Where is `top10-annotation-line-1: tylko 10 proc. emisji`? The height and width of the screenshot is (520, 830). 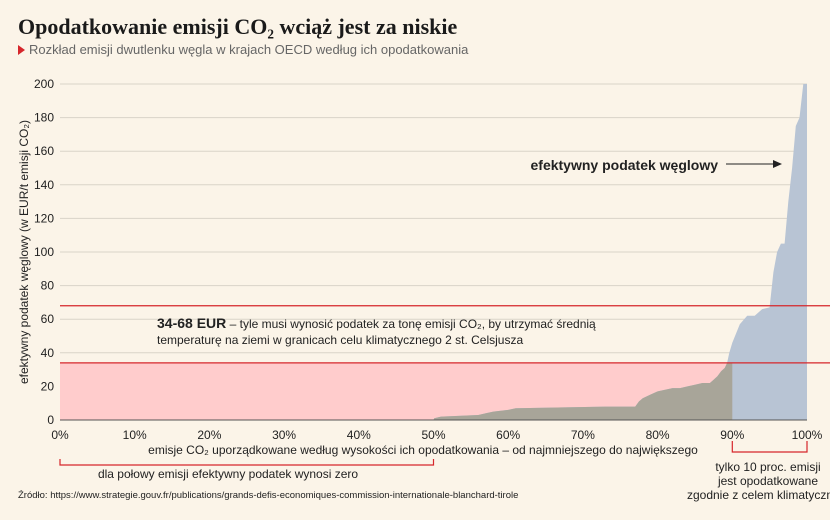
top10-annotation-line-1: tylko 10 proc. emisji is located at coordinates (767, 467).